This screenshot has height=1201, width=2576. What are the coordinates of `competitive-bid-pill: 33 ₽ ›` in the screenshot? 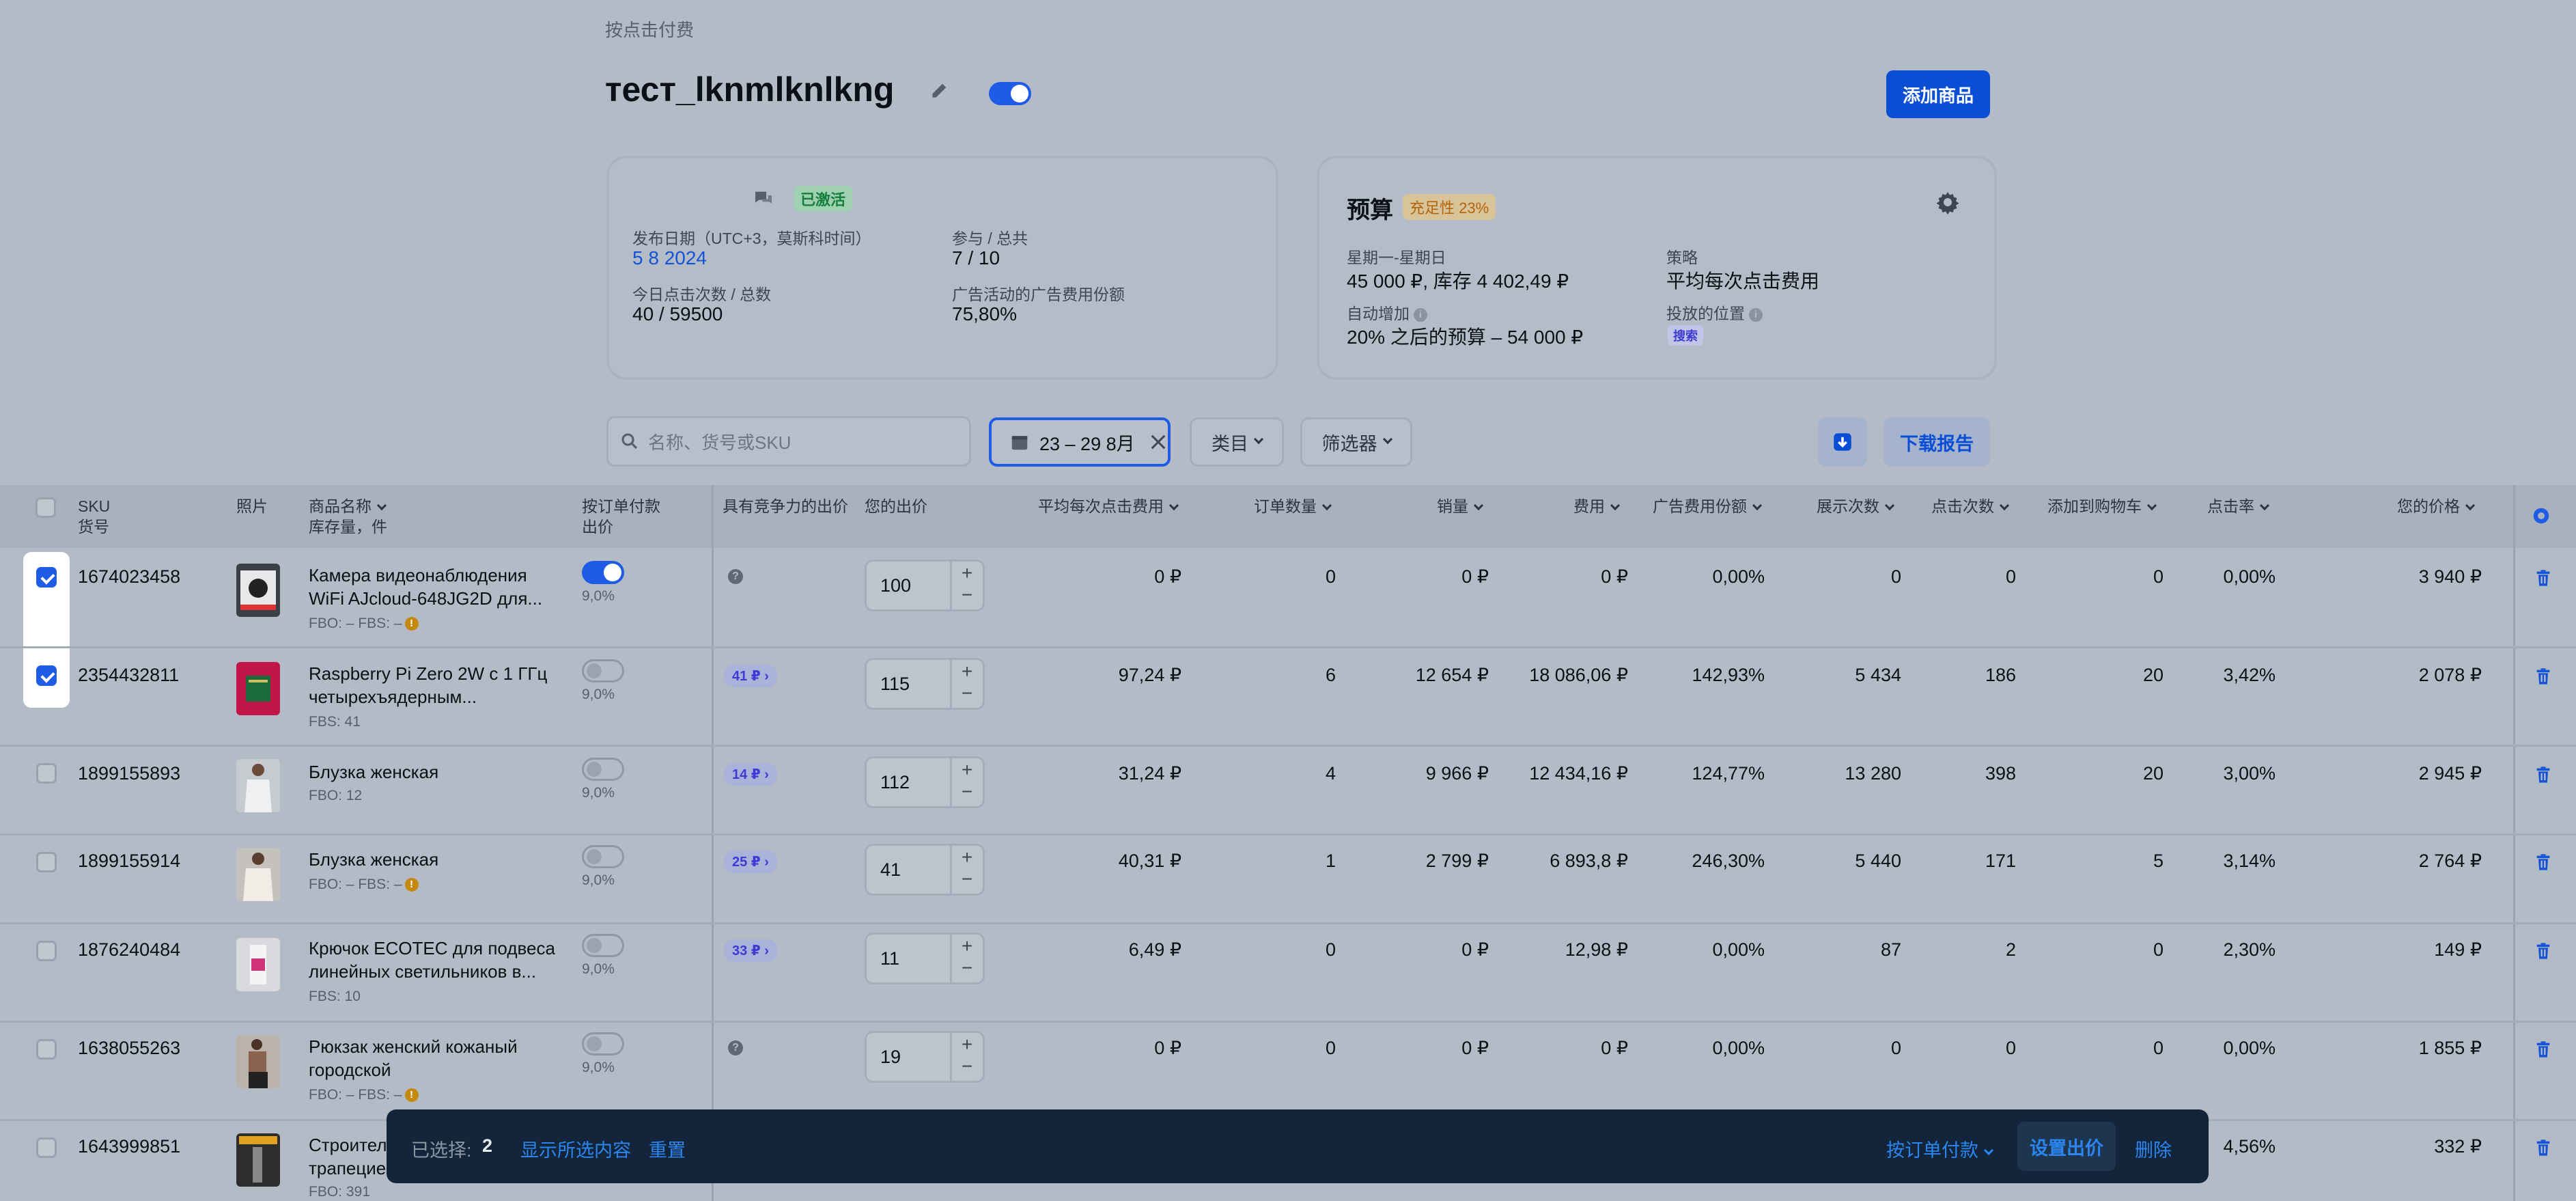 It's located at (750, 950).